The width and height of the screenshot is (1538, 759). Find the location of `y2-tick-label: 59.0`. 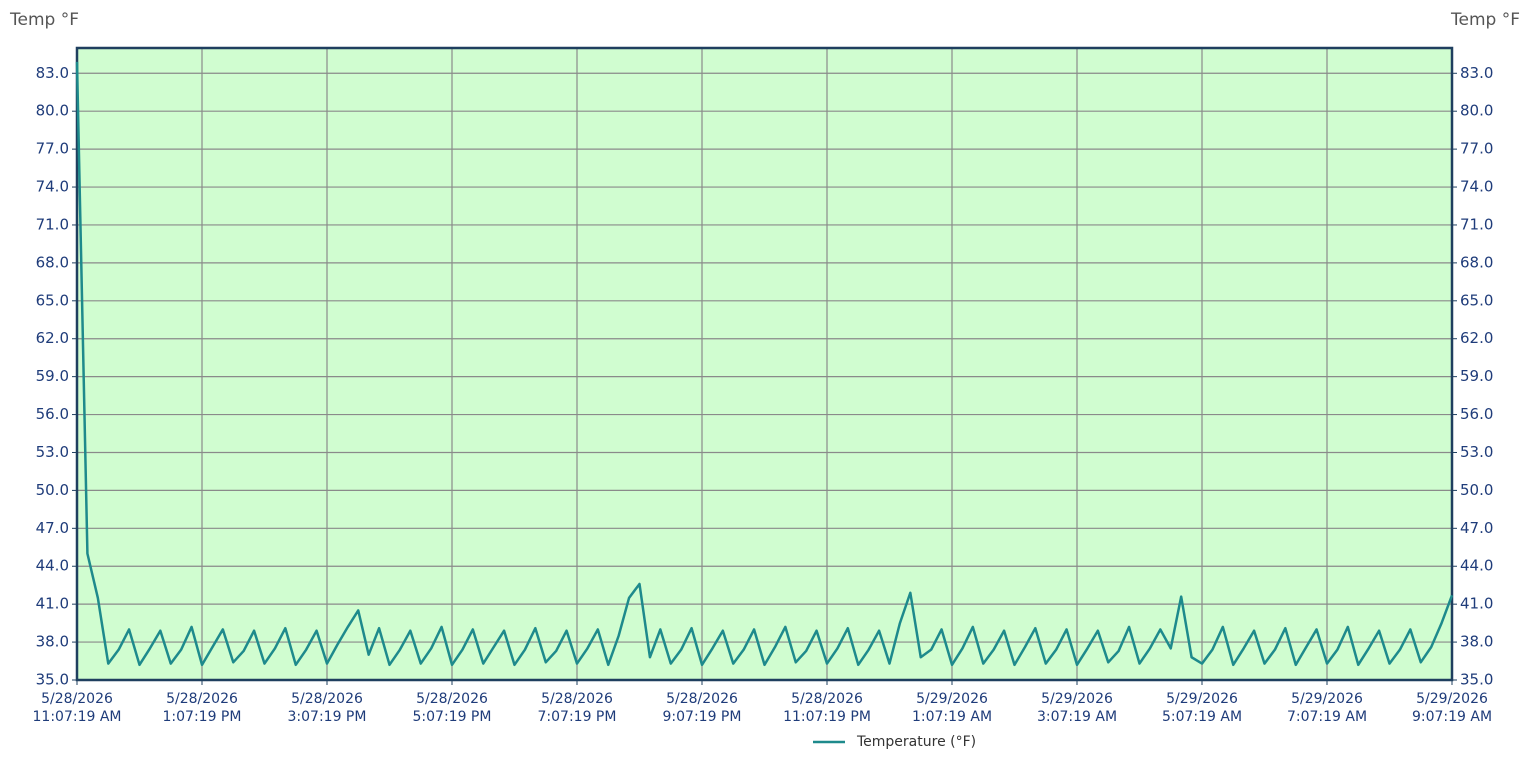

y2-tick-label: 59.0 is located at coordinates (1476, 376).